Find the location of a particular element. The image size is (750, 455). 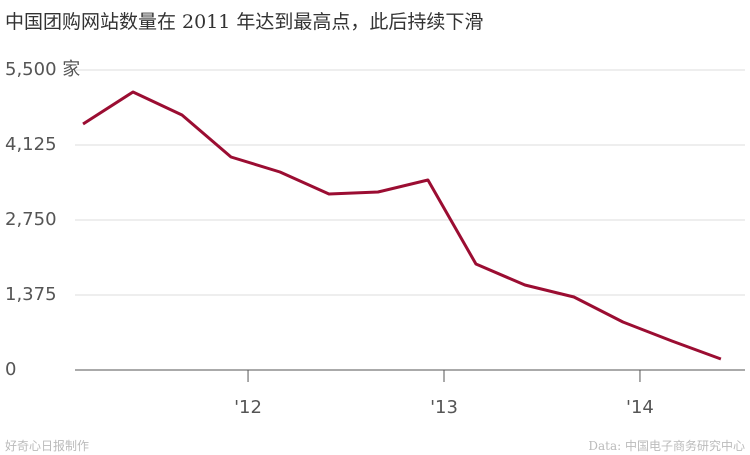

x-tick-label: '12 is located at coordinates (248, 407).